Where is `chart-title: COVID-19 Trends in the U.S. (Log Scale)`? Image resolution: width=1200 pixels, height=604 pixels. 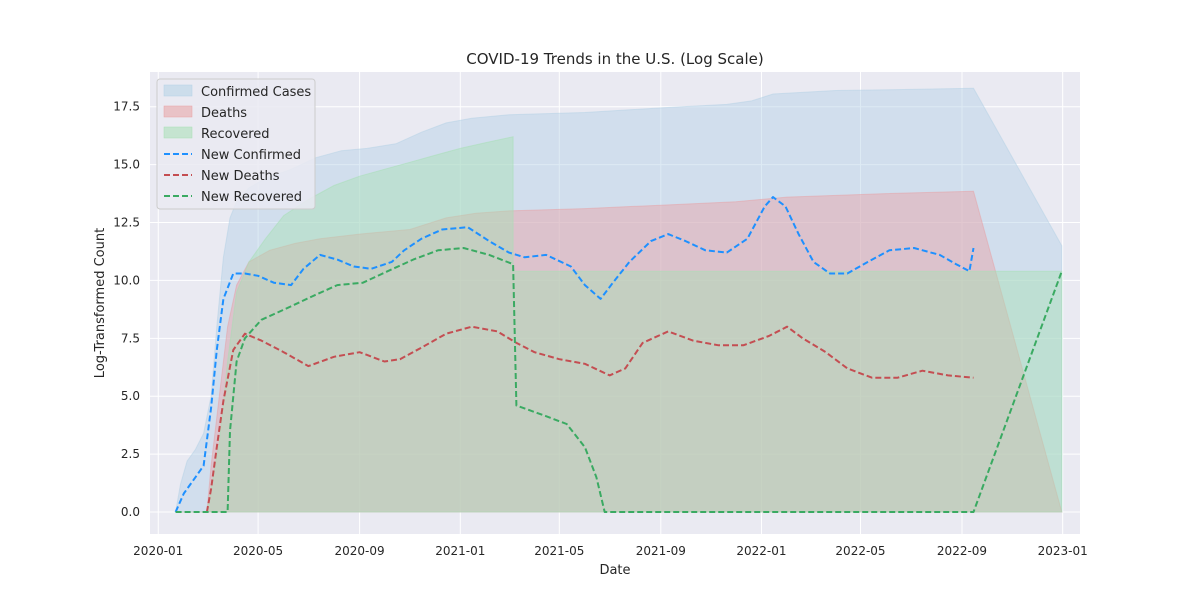
chart-title: COVID-19 Trends in the U.S. (Log Scale) is located at coordinates (614, 59).